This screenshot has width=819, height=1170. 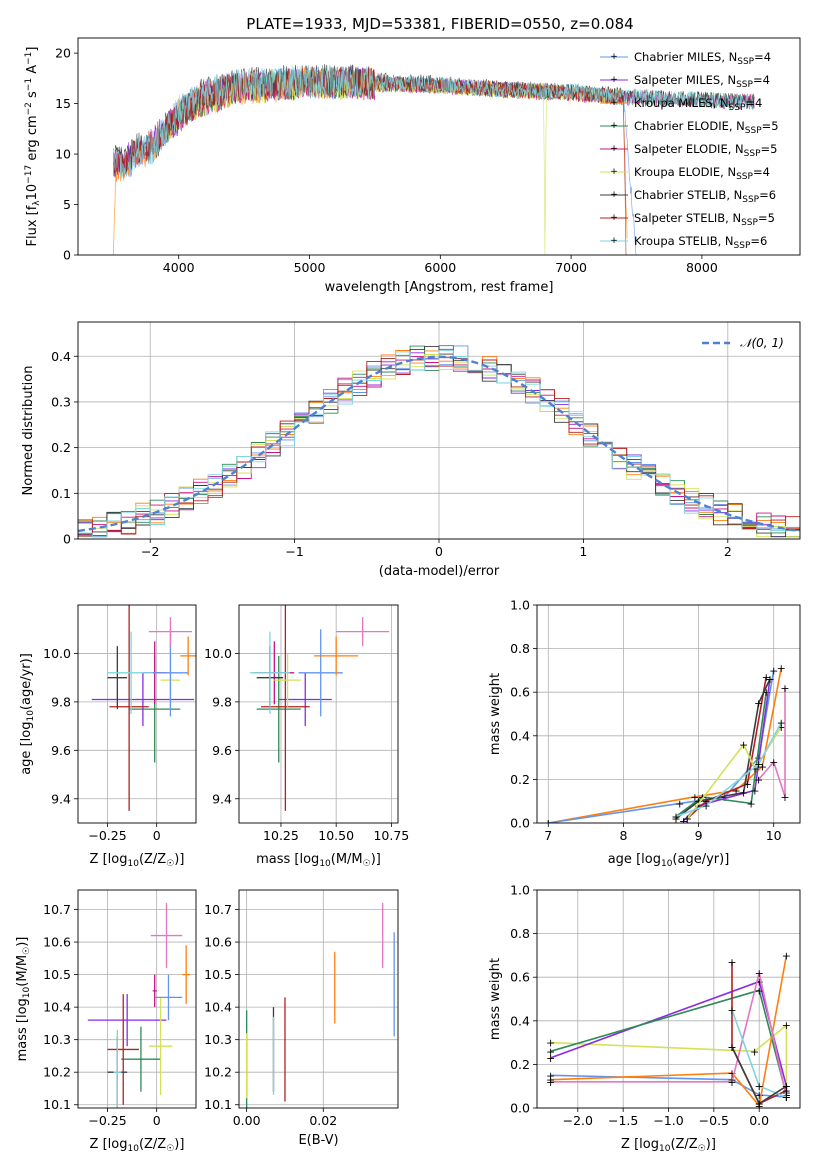 I want to click on y-tick-label: 9.6, so click(x=222, y=750).